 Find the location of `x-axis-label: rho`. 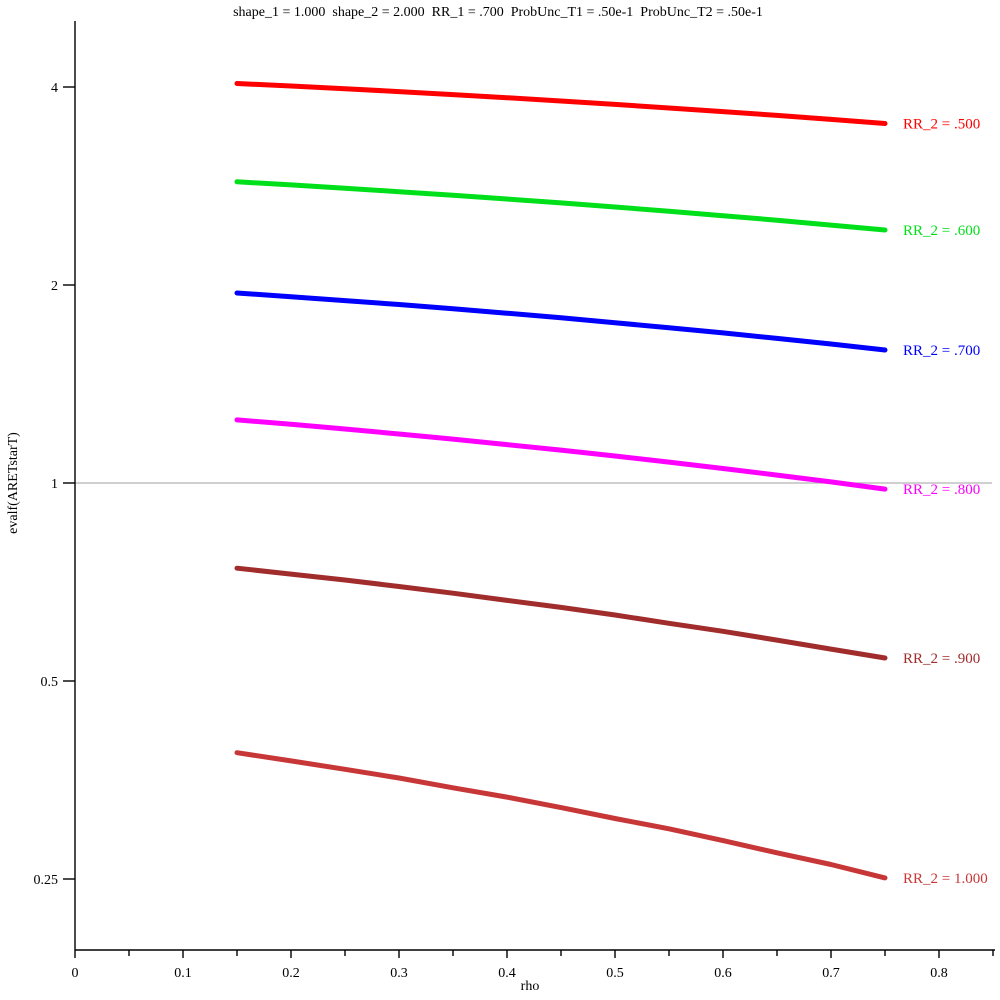

x-axis-label: rho is located at coordinates (530, 986).